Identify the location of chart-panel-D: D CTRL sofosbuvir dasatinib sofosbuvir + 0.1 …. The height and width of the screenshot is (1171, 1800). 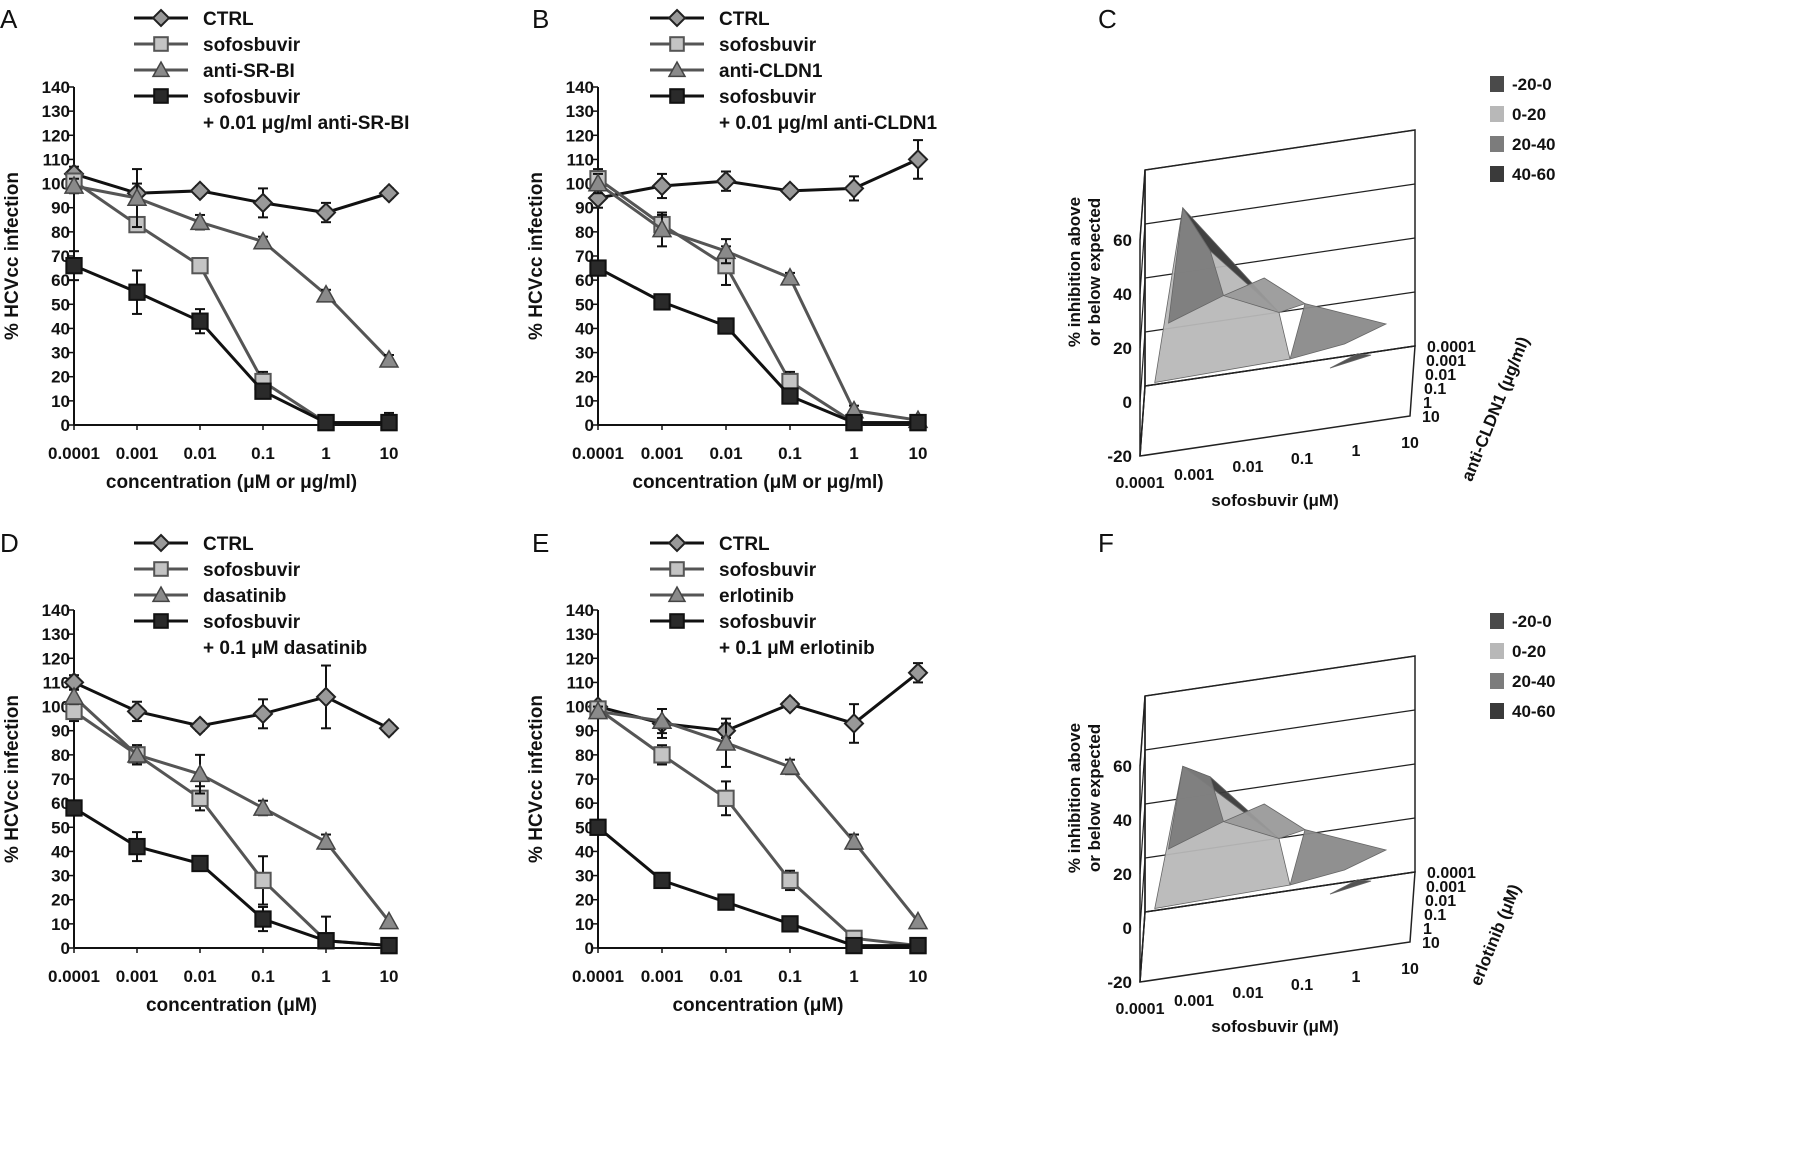
(200, 772).